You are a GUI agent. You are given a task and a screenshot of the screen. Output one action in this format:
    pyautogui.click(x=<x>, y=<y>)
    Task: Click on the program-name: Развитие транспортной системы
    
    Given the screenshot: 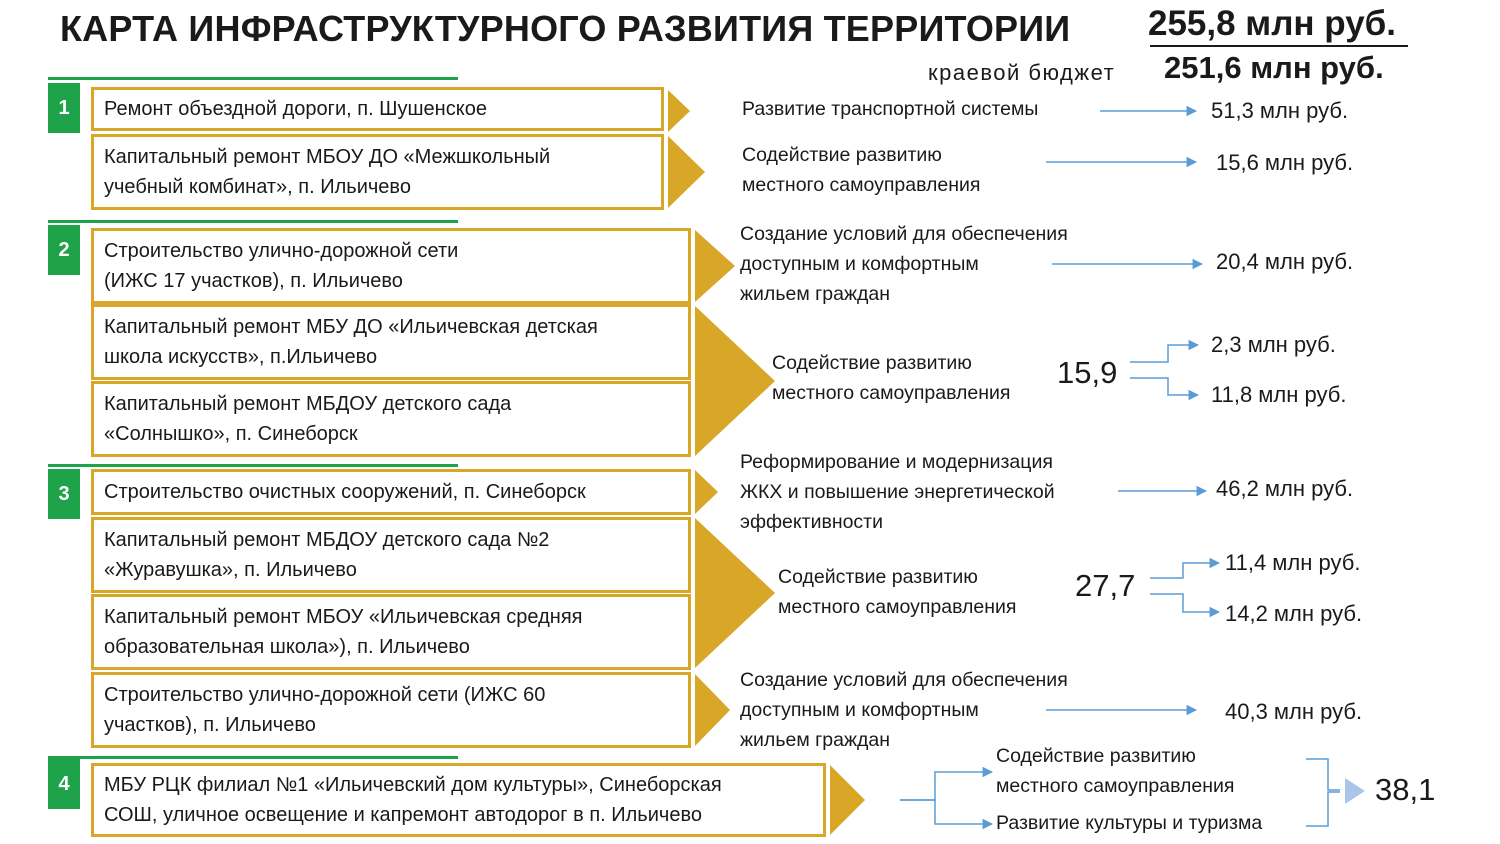 What is the action you would take?
    pyautogui.click(x=890, y=109)
    